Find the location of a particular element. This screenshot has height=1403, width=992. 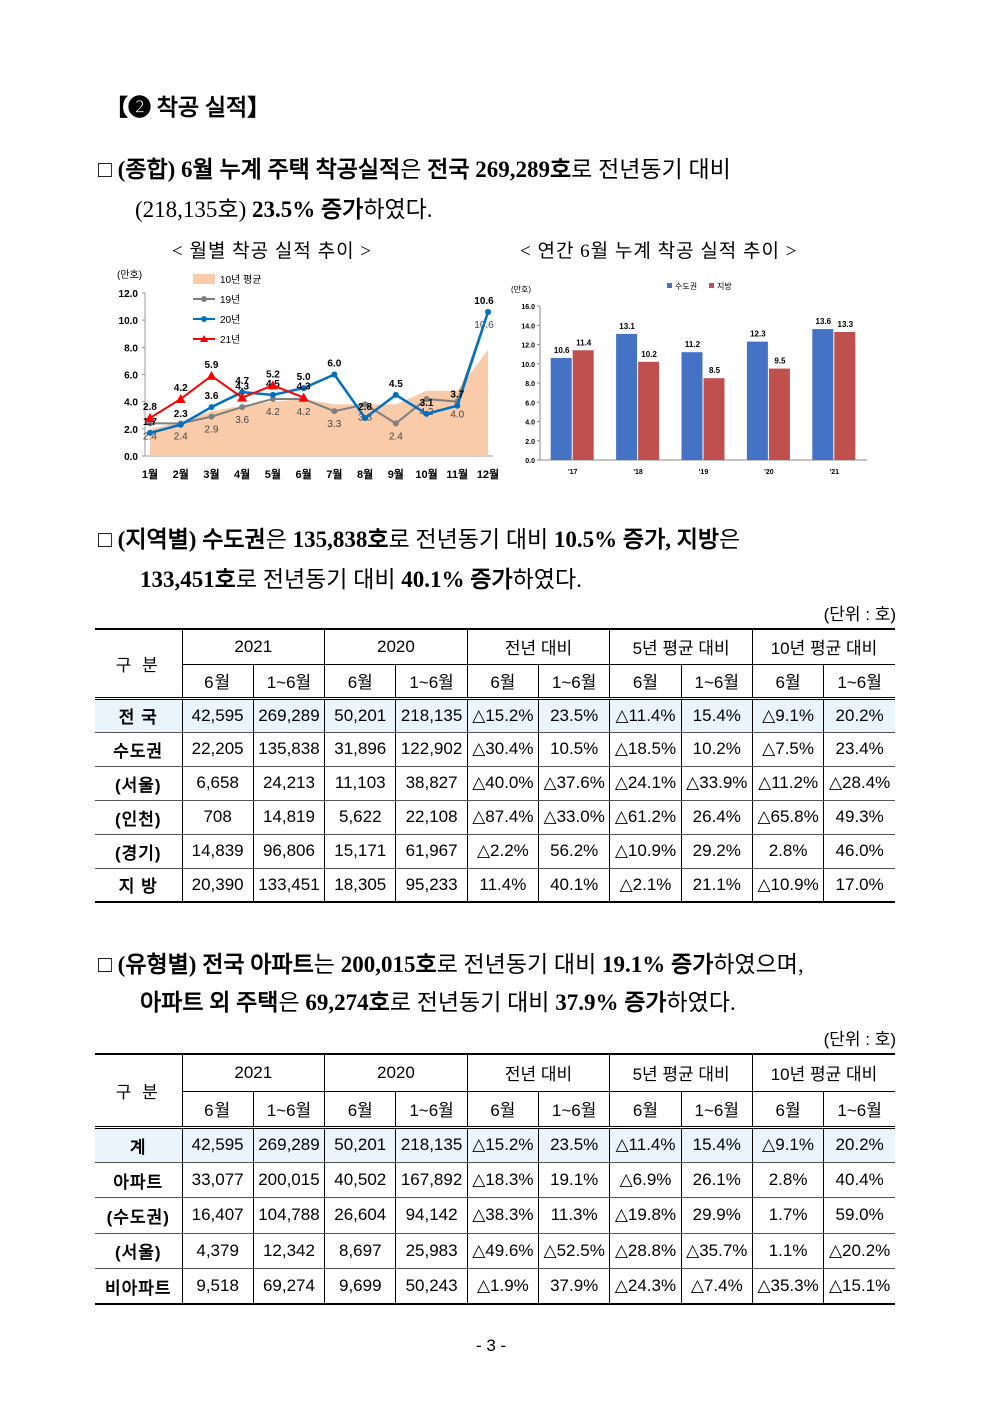

legend-swatch is located at coordinates (711, 285).